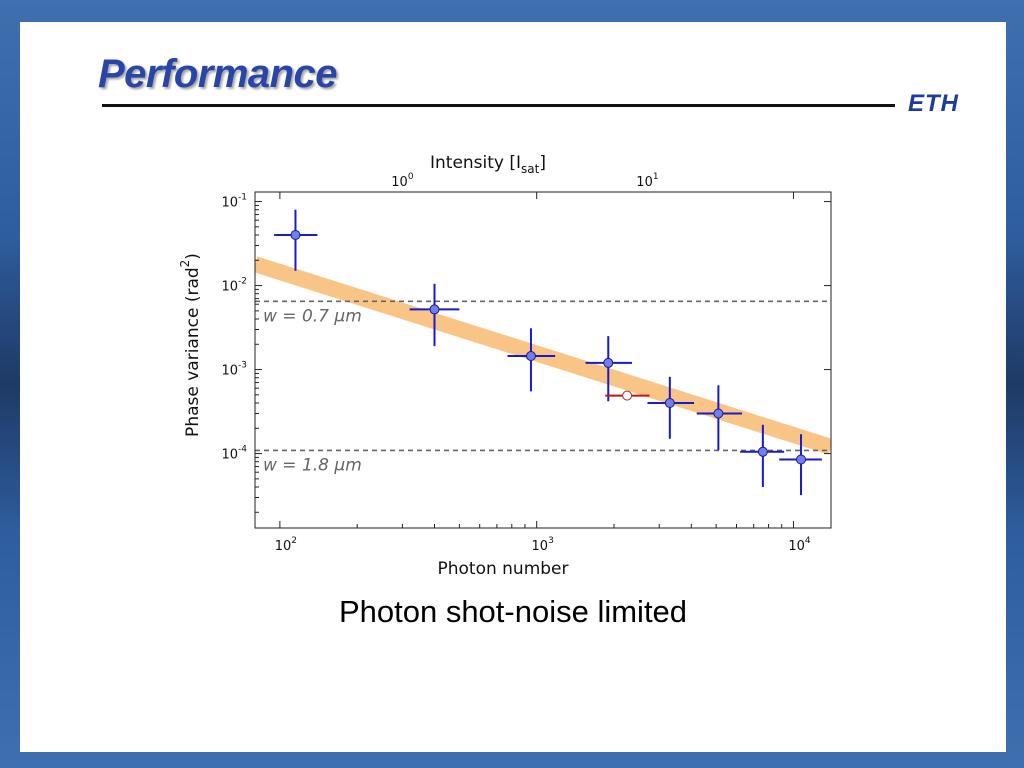 The width and height of the screenshot is (1024, 768). I want to click on top-axis-label-main: Intensity [I, so click(475, 163).